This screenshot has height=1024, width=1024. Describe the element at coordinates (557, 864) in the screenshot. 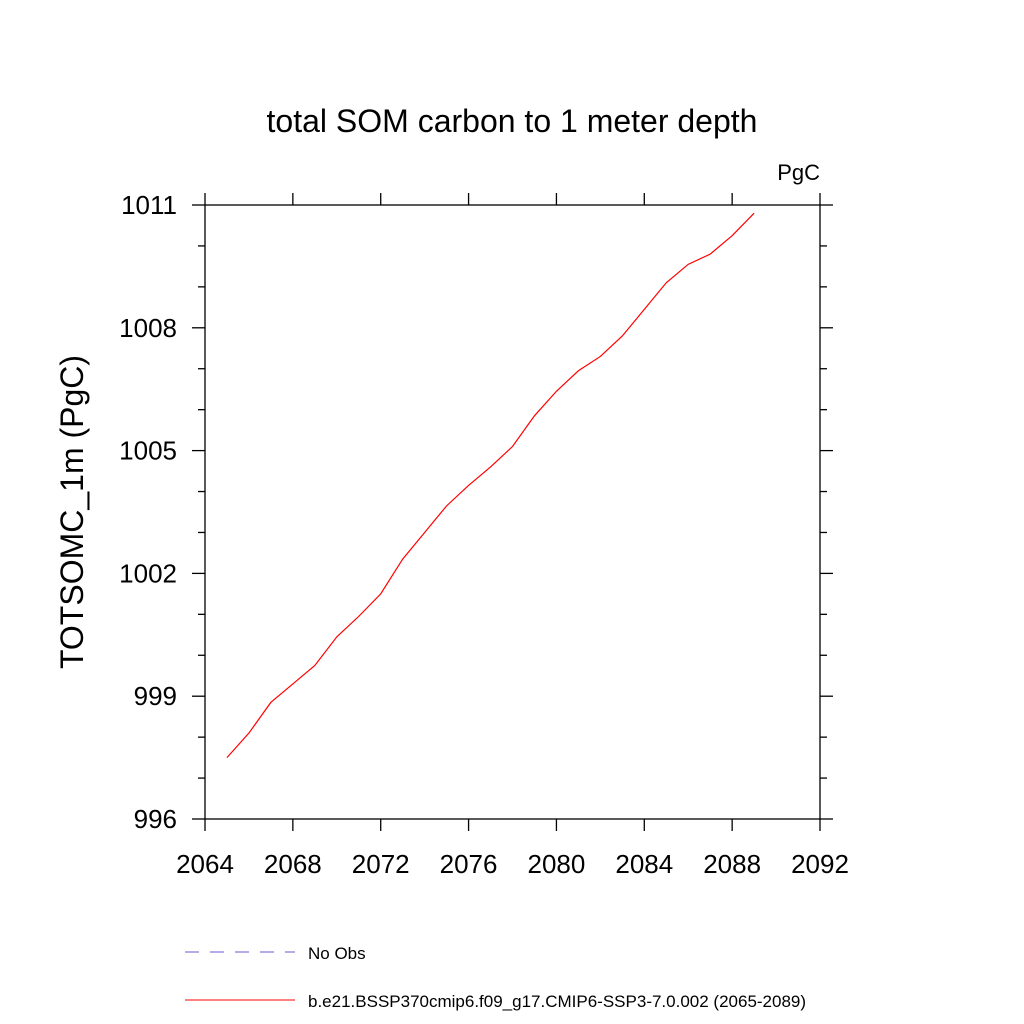

I see `x-tick-label: 2080` at that location.